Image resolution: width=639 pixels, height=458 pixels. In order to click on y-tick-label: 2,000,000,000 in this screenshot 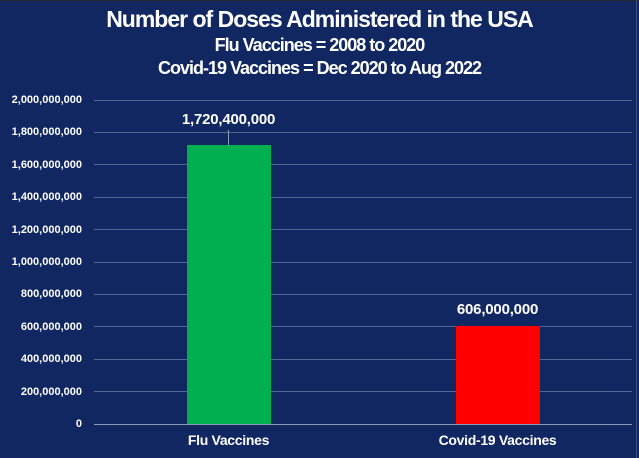, I will do `click(46, 100)`.